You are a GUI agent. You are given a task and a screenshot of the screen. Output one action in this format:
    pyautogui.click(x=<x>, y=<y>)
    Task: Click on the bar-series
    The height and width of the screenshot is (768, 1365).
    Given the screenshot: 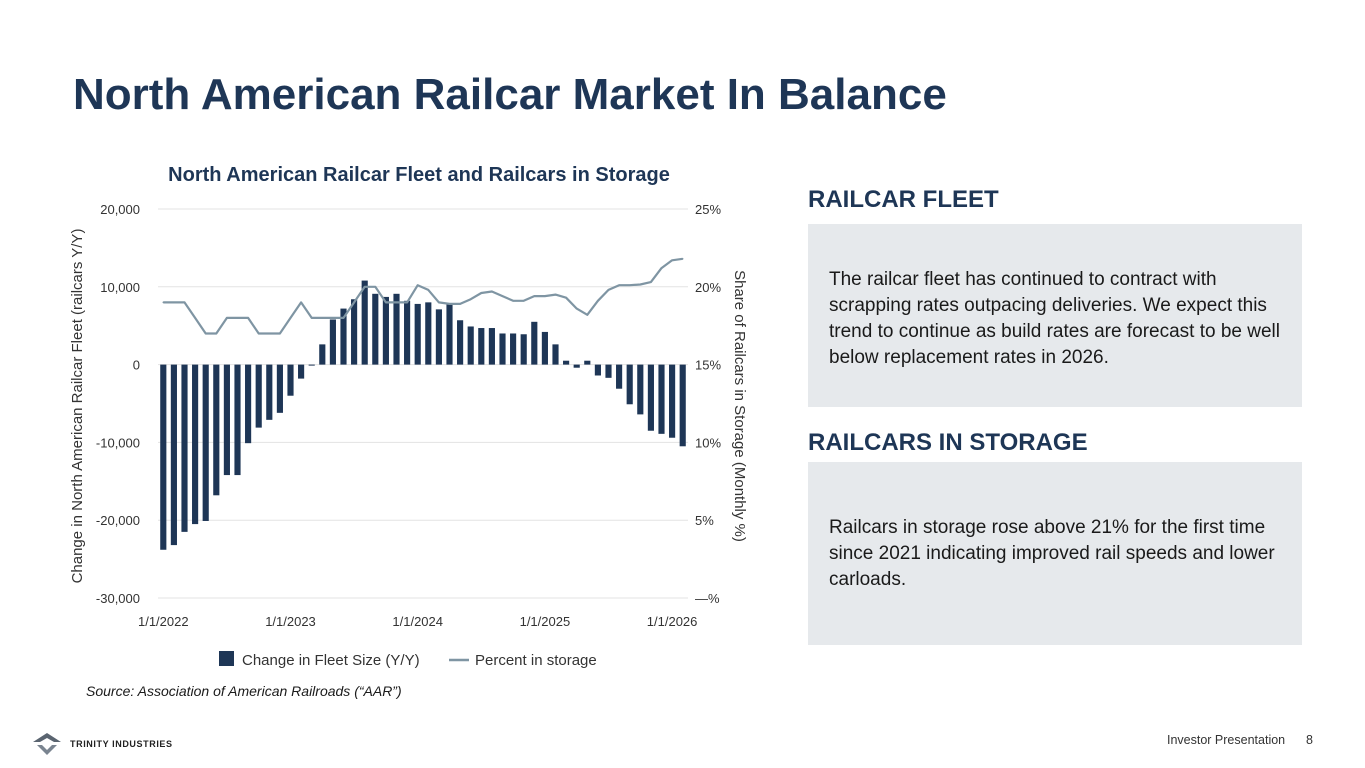 What is the action you would take?
    pyautogui.click(x=423, y=415)
    